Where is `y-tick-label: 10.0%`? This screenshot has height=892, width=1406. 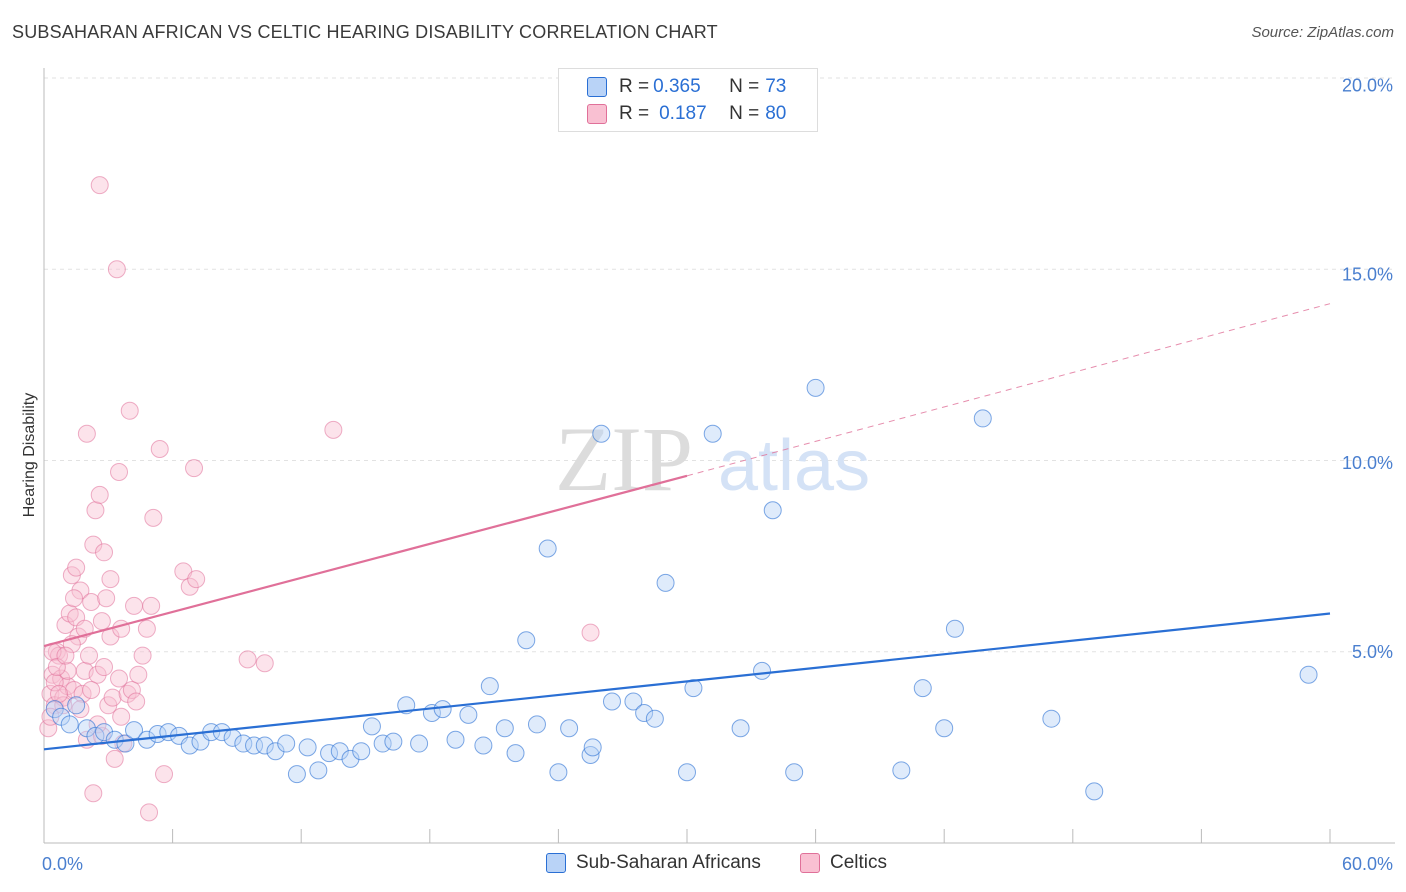
y-tick-label: 10.0% is located at coordinates (1367, 463).